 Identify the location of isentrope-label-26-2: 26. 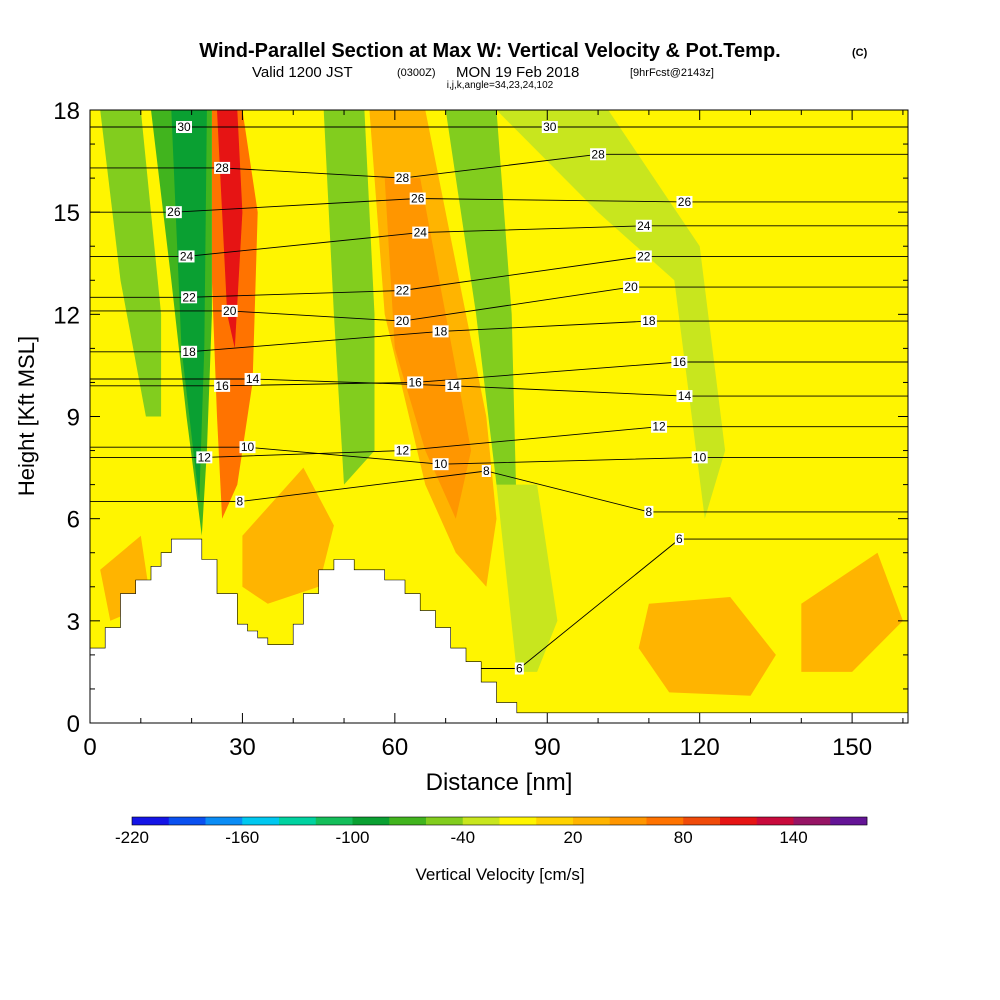
(684, 202).